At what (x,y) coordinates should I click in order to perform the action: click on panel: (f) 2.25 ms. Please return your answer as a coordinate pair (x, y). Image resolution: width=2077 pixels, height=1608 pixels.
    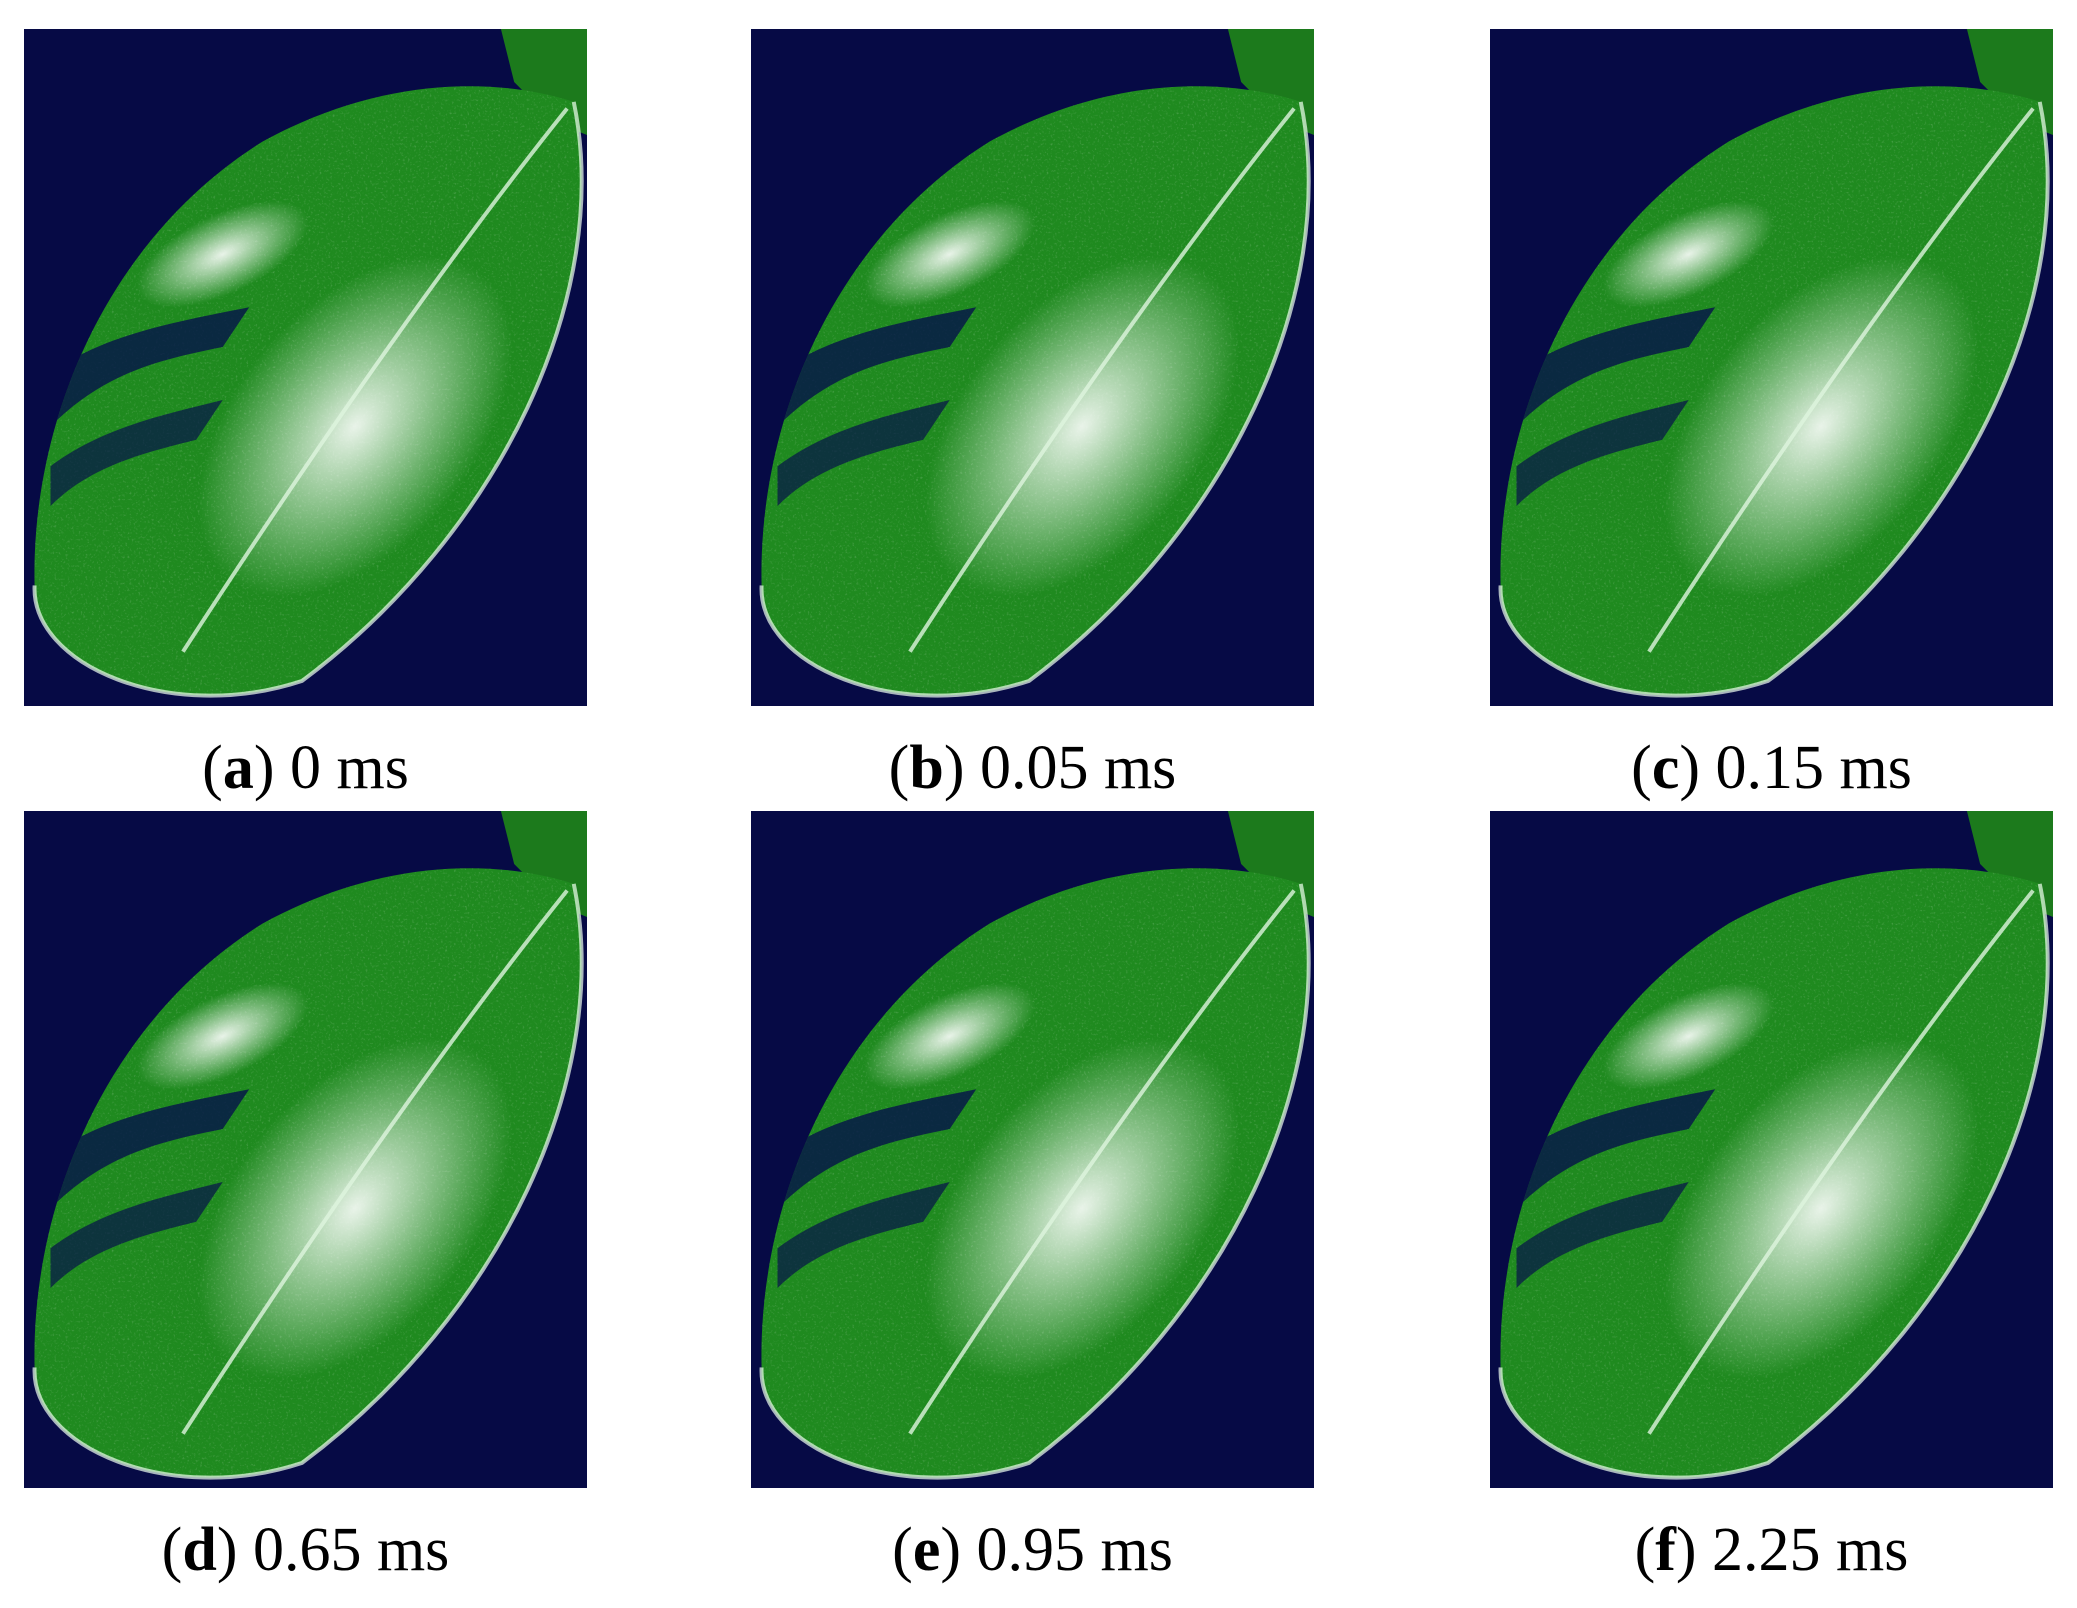
    Looking at the image, I should click on (1771, 1200).